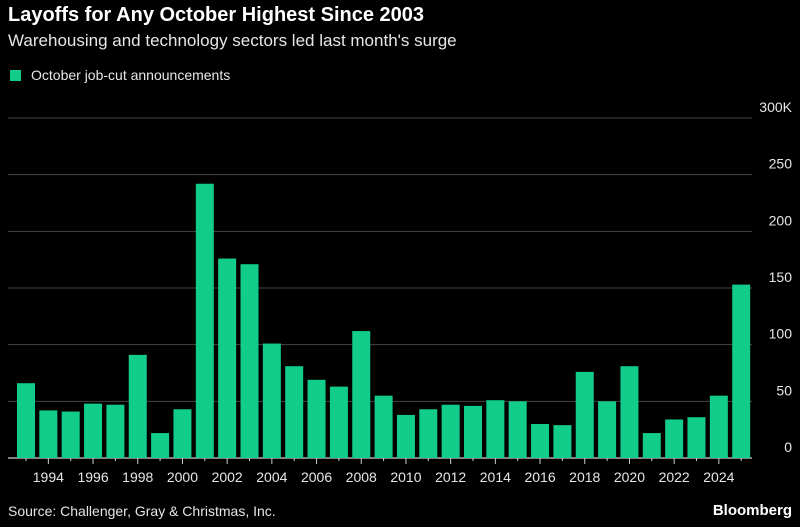 This screenshot has height=527, width=800. What do you see at coordinates (473, 431) in the screenshot?
I see `bar-2013` at bounding box center [473, 431].